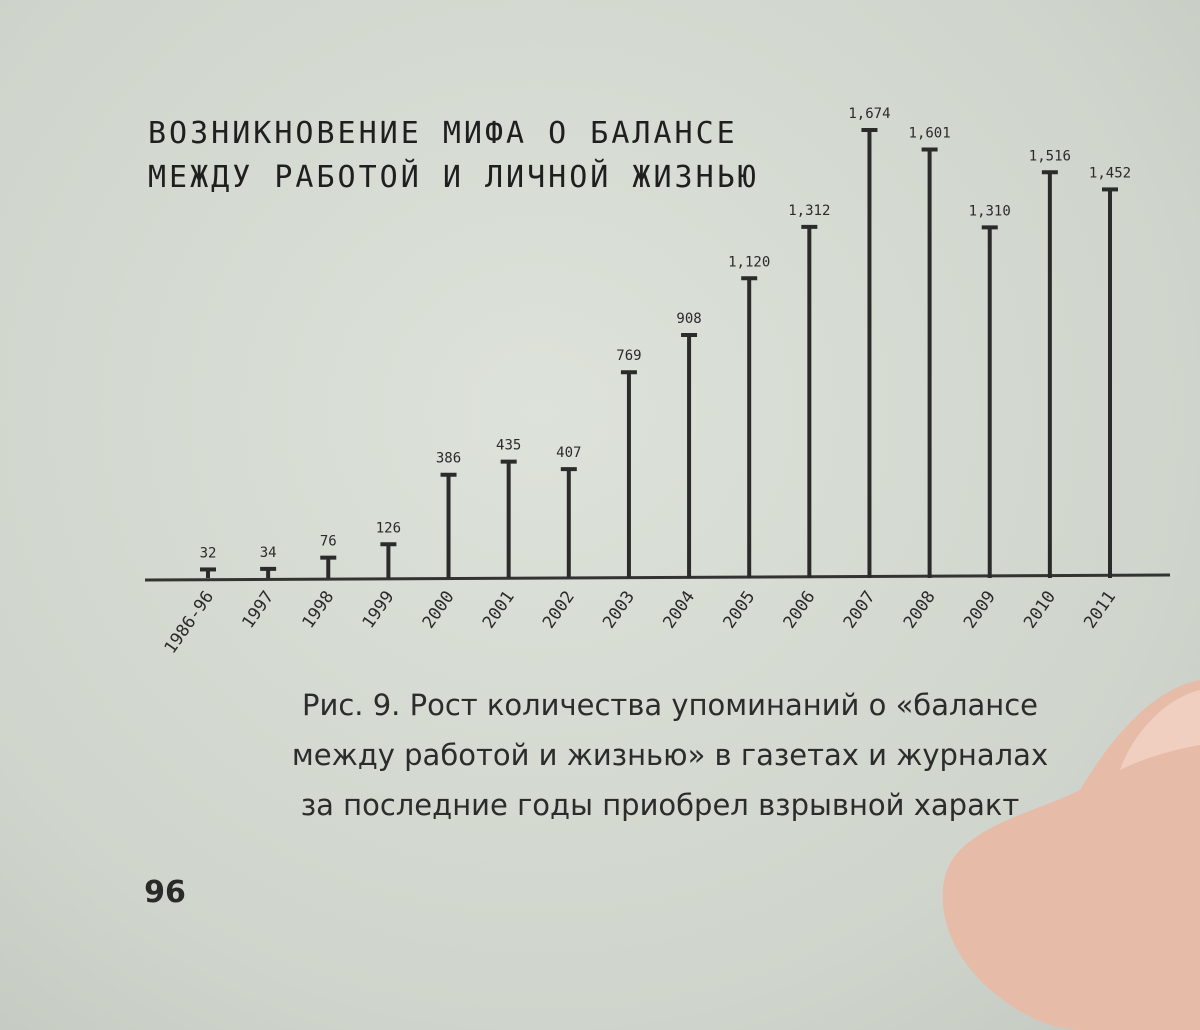  Describe the element at coordinates (379, 609) in the screenshot. I see `x-tick-label: 1999` at that location.